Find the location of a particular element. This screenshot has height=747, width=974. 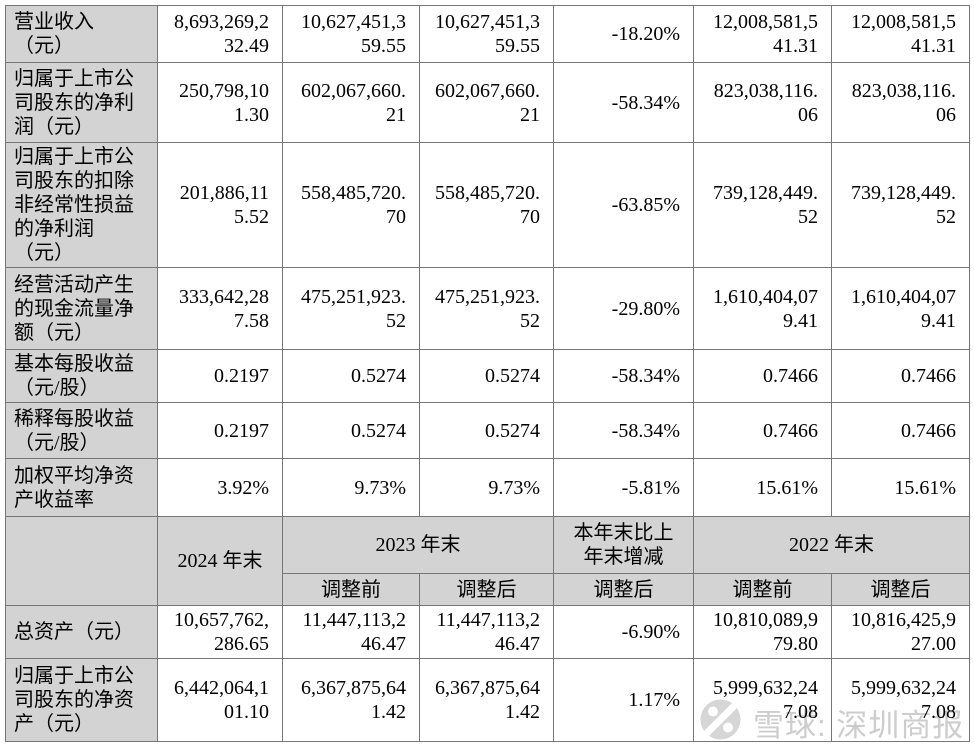

deducted-net-profit-change: -63.85% is located at coordinates (623, 205).